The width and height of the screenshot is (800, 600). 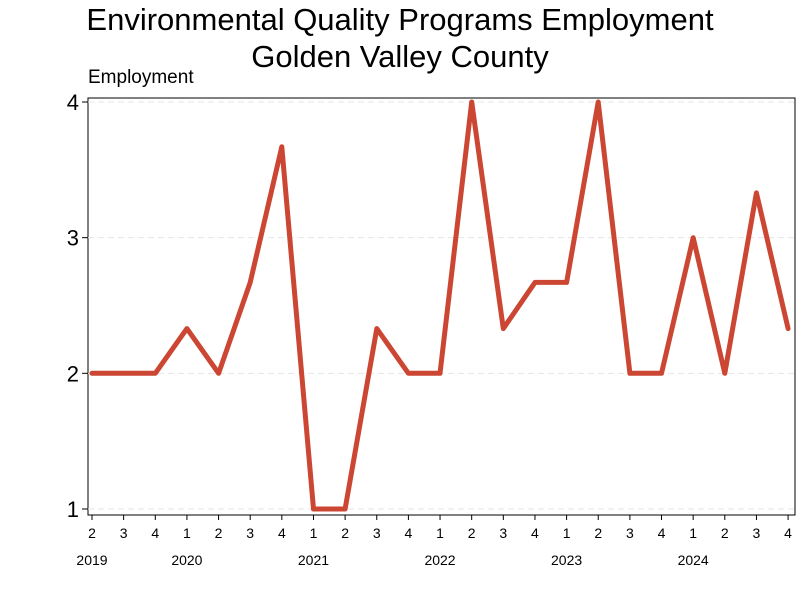 What do you see at coordinates (73, 509) in the screenshot?
I see `y-tick-label: 1` at bounding box center [73, 509].